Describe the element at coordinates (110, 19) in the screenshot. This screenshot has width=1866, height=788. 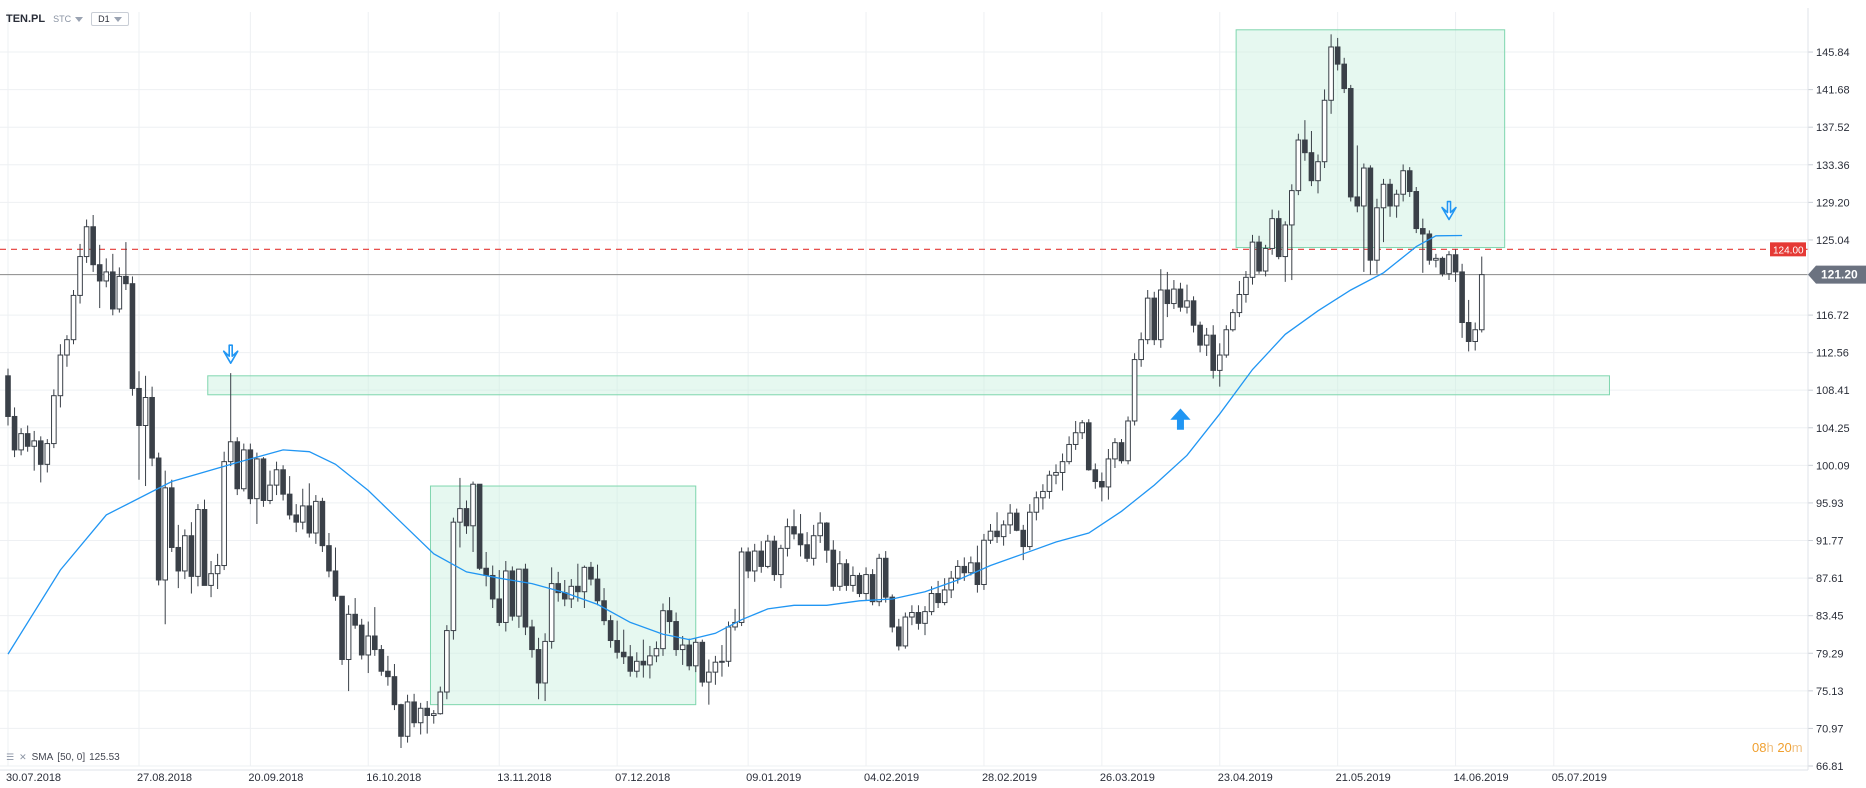
I see `timeframe-select: D1` at that location.